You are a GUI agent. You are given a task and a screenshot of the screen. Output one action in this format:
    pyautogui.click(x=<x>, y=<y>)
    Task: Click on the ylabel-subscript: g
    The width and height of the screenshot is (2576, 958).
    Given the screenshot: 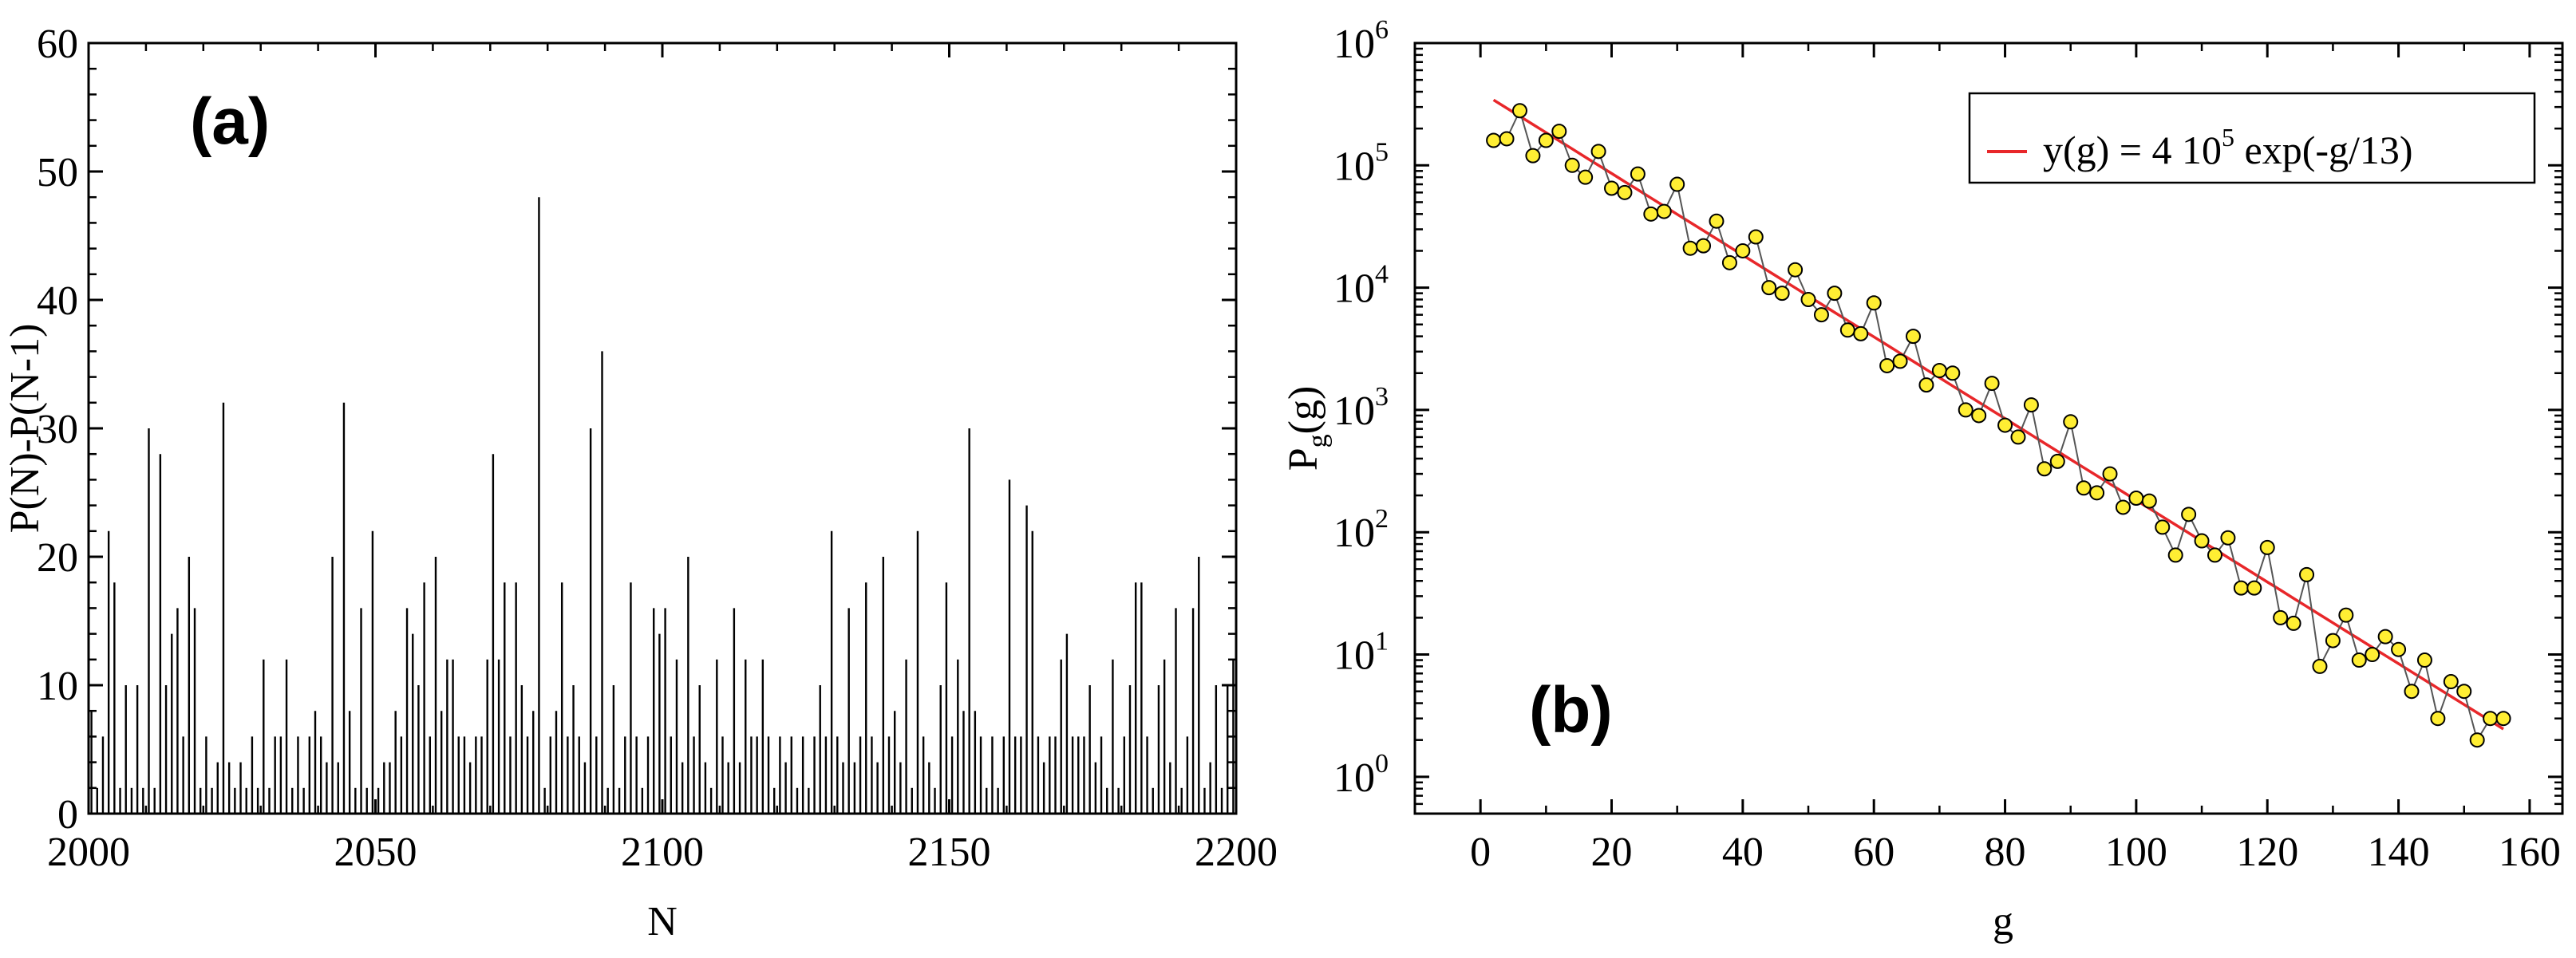 What is the action you would take?
    pyautogui.click(x=1318, y=440)
    